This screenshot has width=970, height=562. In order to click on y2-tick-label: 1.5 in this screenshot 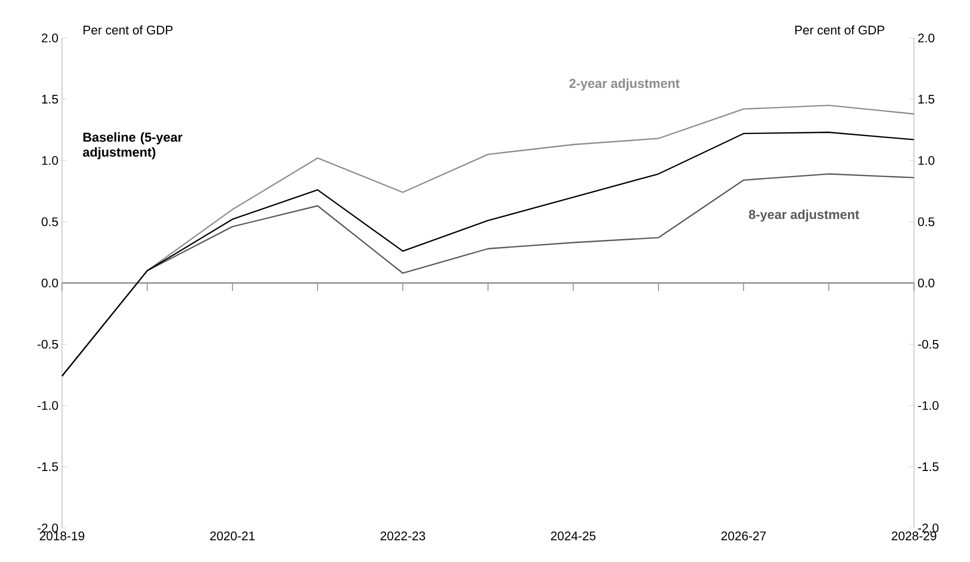, I will do `click(926, 99)`.